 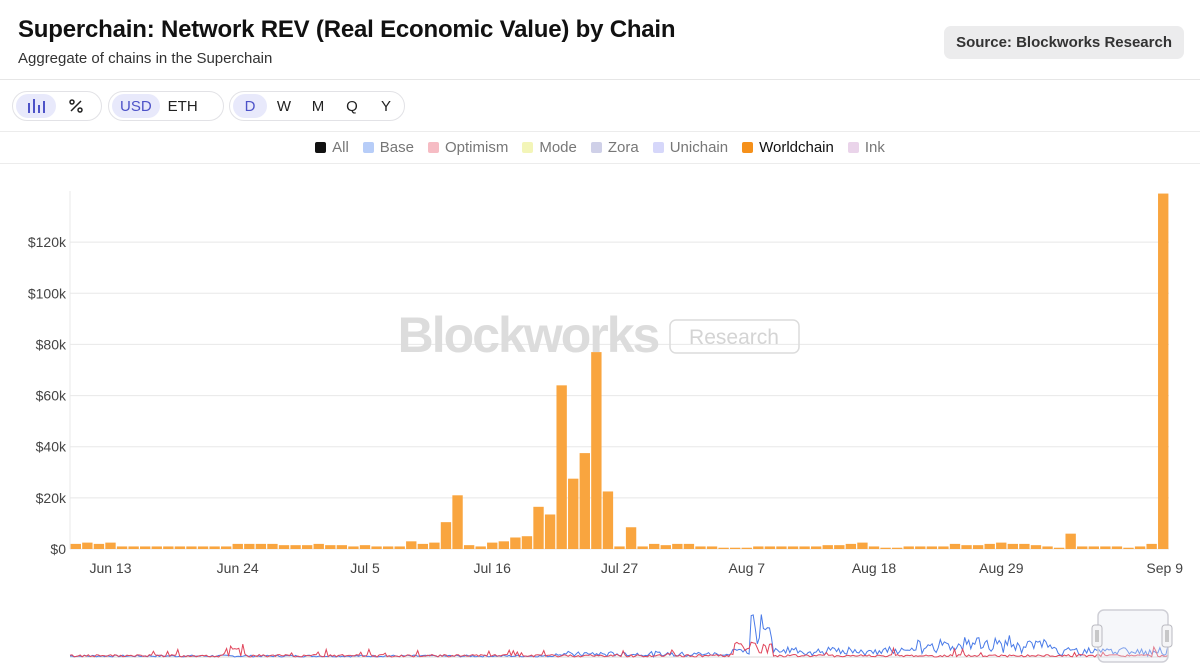 I want to click on legend-item-base: Base, so click(x=388, y=147).